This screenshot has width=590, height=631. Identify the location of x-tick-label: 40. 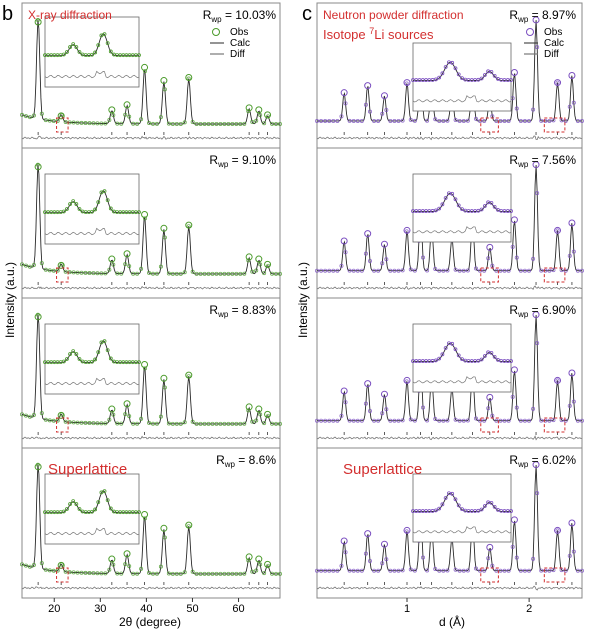
(146, 609).